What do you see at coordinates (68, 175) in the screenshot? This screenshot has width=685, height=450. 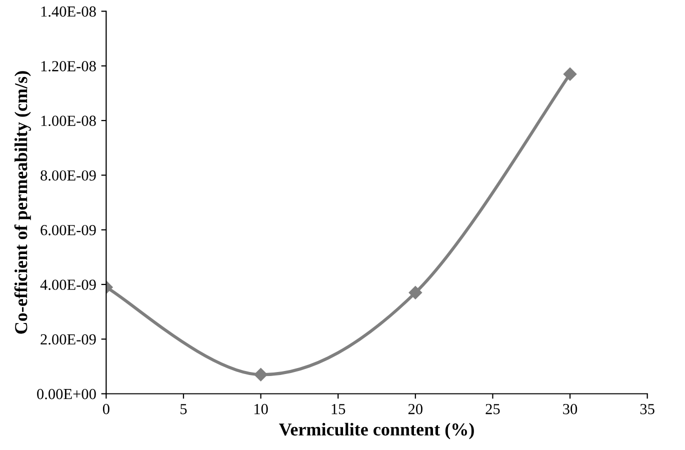 I see `y-tick-label: 8.00E-09` at bounding box center [68, 175].